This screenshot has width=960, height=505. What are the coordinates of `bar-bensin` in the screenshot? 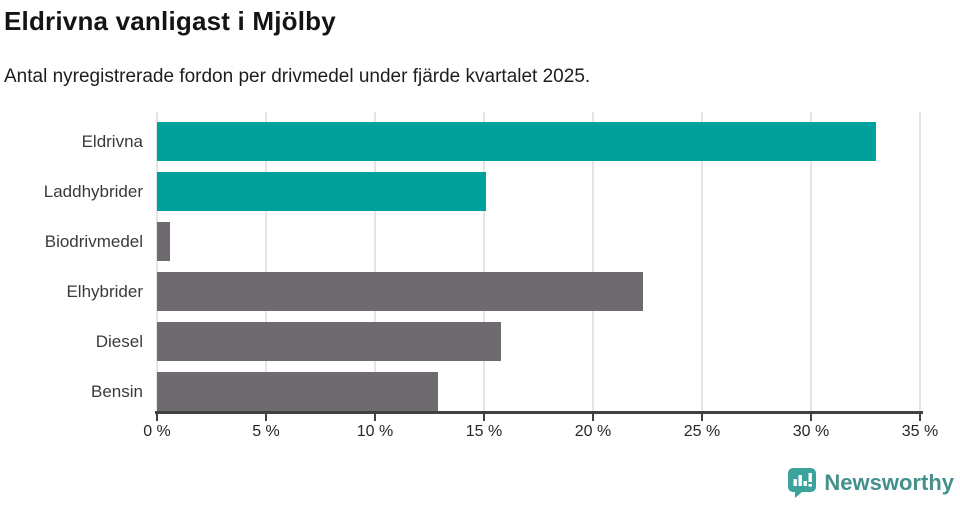 It's located at (298, 391).